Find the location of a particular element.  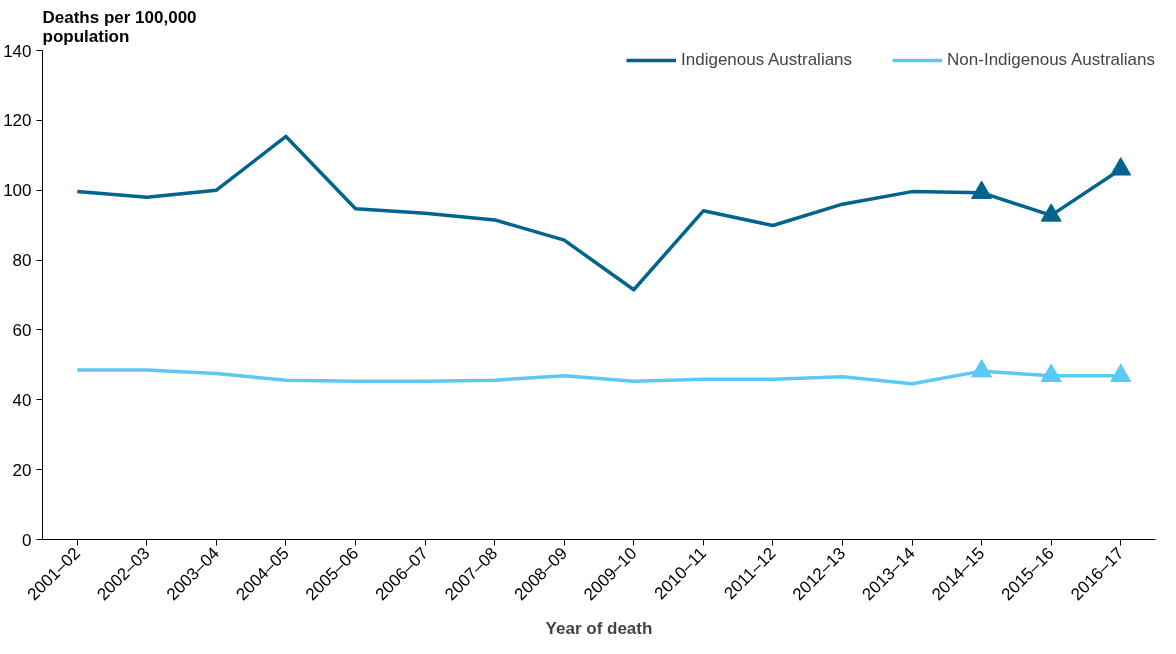

y-tick-label: 40 is located at coordinates (22, 400).